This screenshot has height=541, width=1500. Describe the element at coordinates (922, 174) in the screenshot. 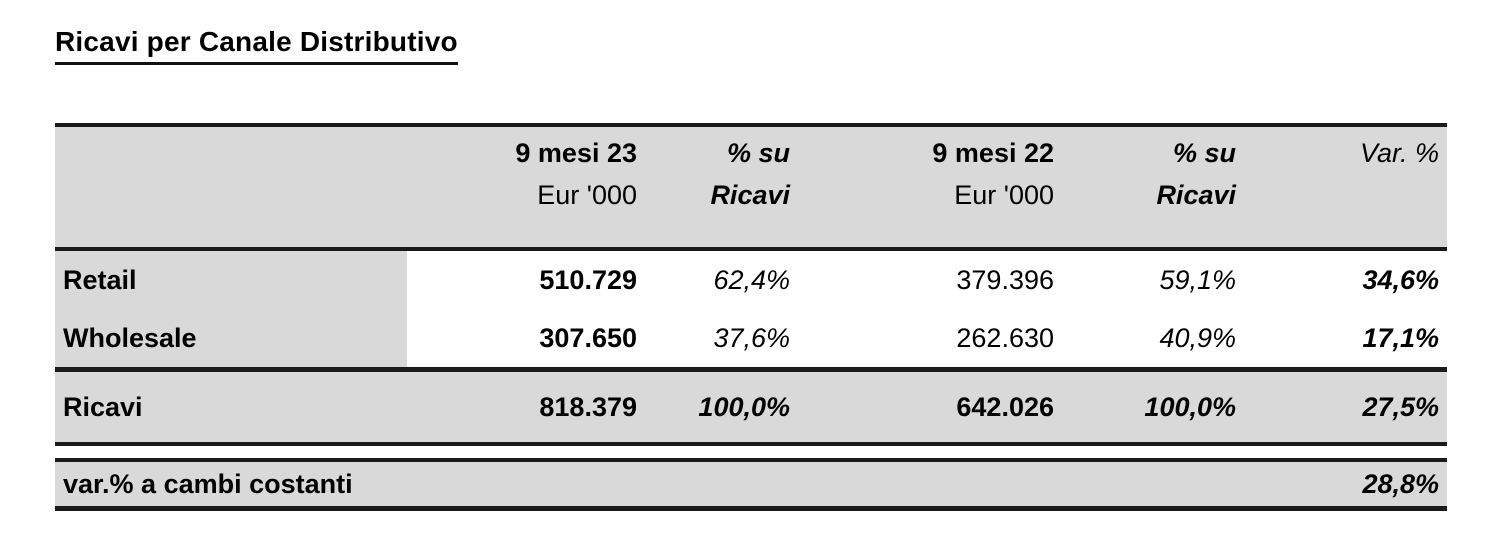

I see `header-9mesi22: 9 mesi 22 Eur '000` at that location.